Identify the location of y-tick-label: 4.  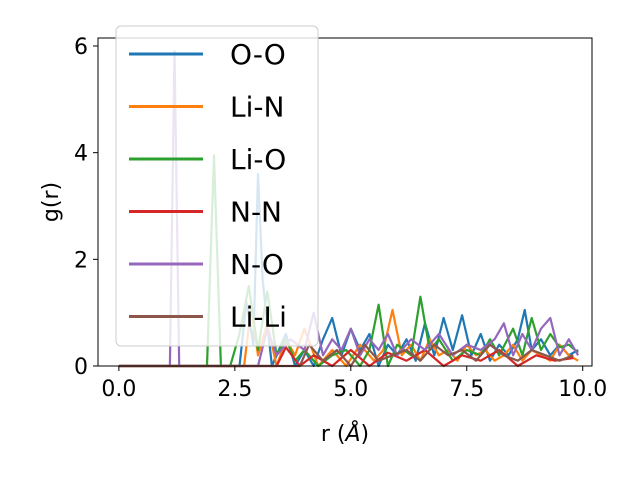
(81, 154).